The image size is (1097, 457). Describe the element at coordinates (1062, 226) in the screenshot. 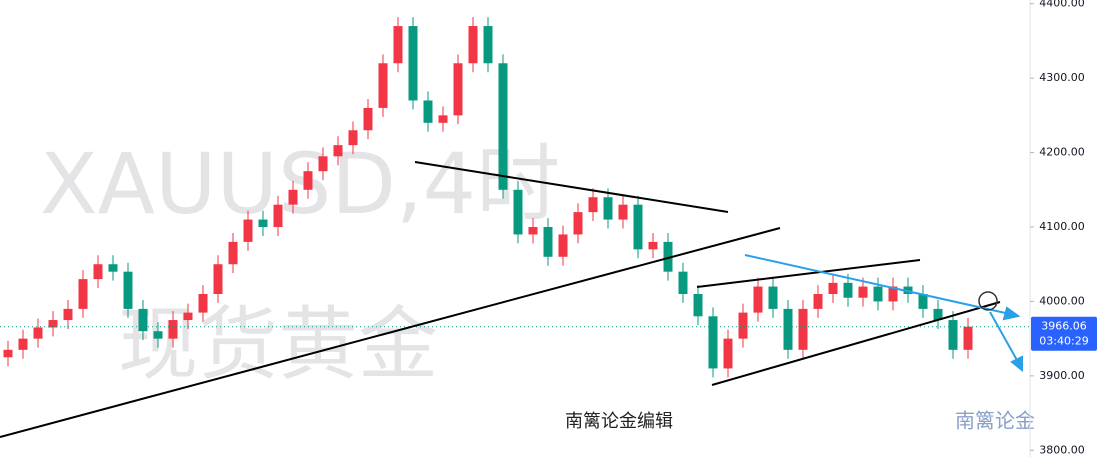

I see `y-tick-label: 4100.00` at that location.